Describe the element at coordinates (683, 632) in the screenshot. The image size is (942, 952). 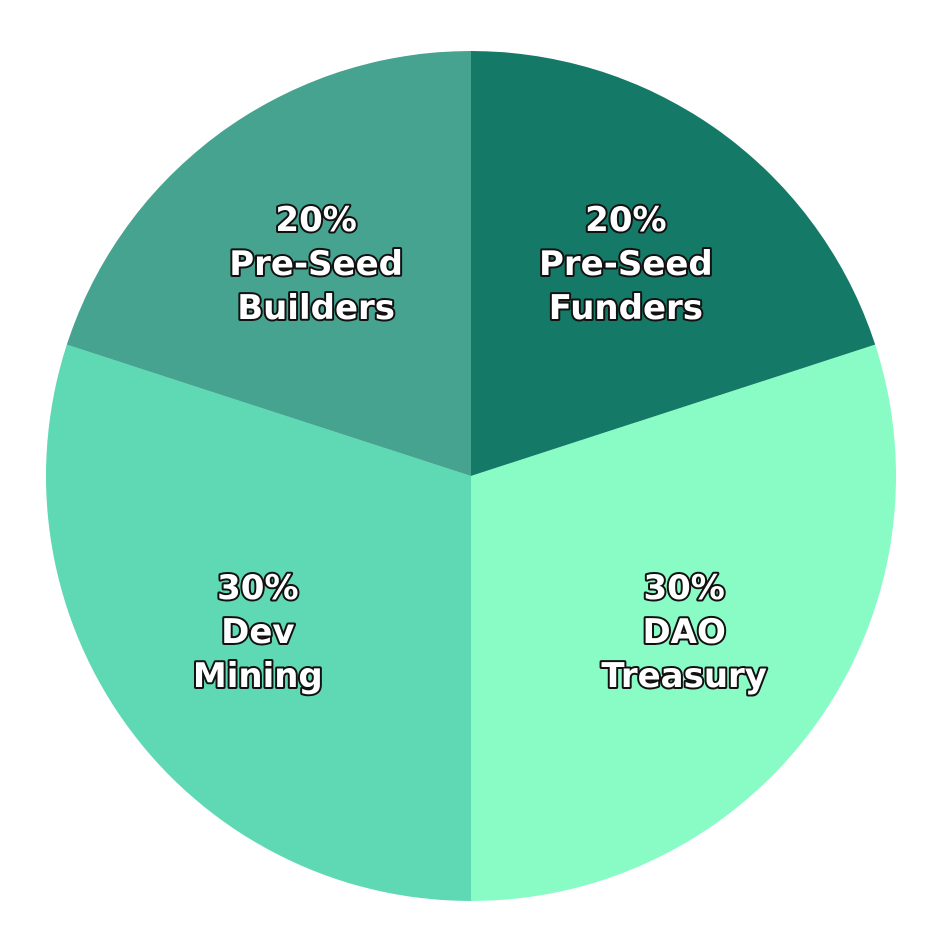
I see `slice-name-label-1-0: DAO` at that location.